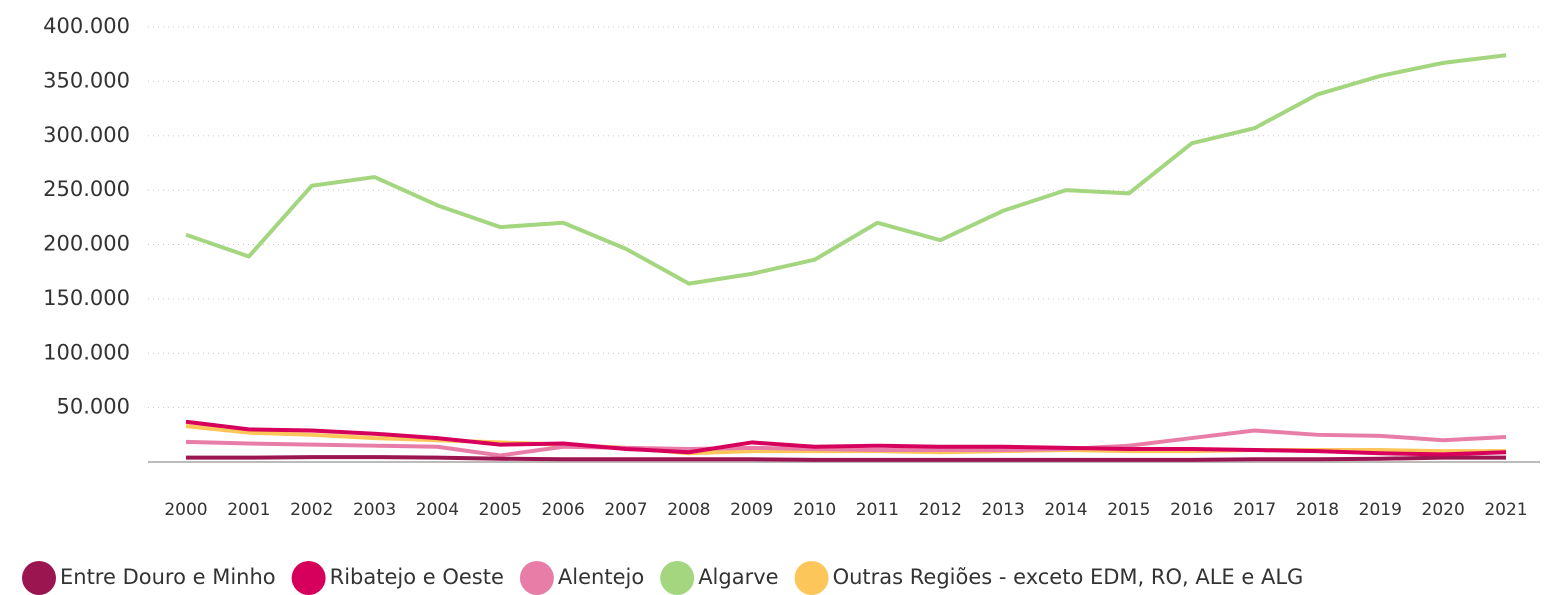 The width and height of the screenshot is (1554, 595). Describe the element at coordinates (168, 577) in the screenshot. I see `legend-label: Entre Douro e Minho` at that location.